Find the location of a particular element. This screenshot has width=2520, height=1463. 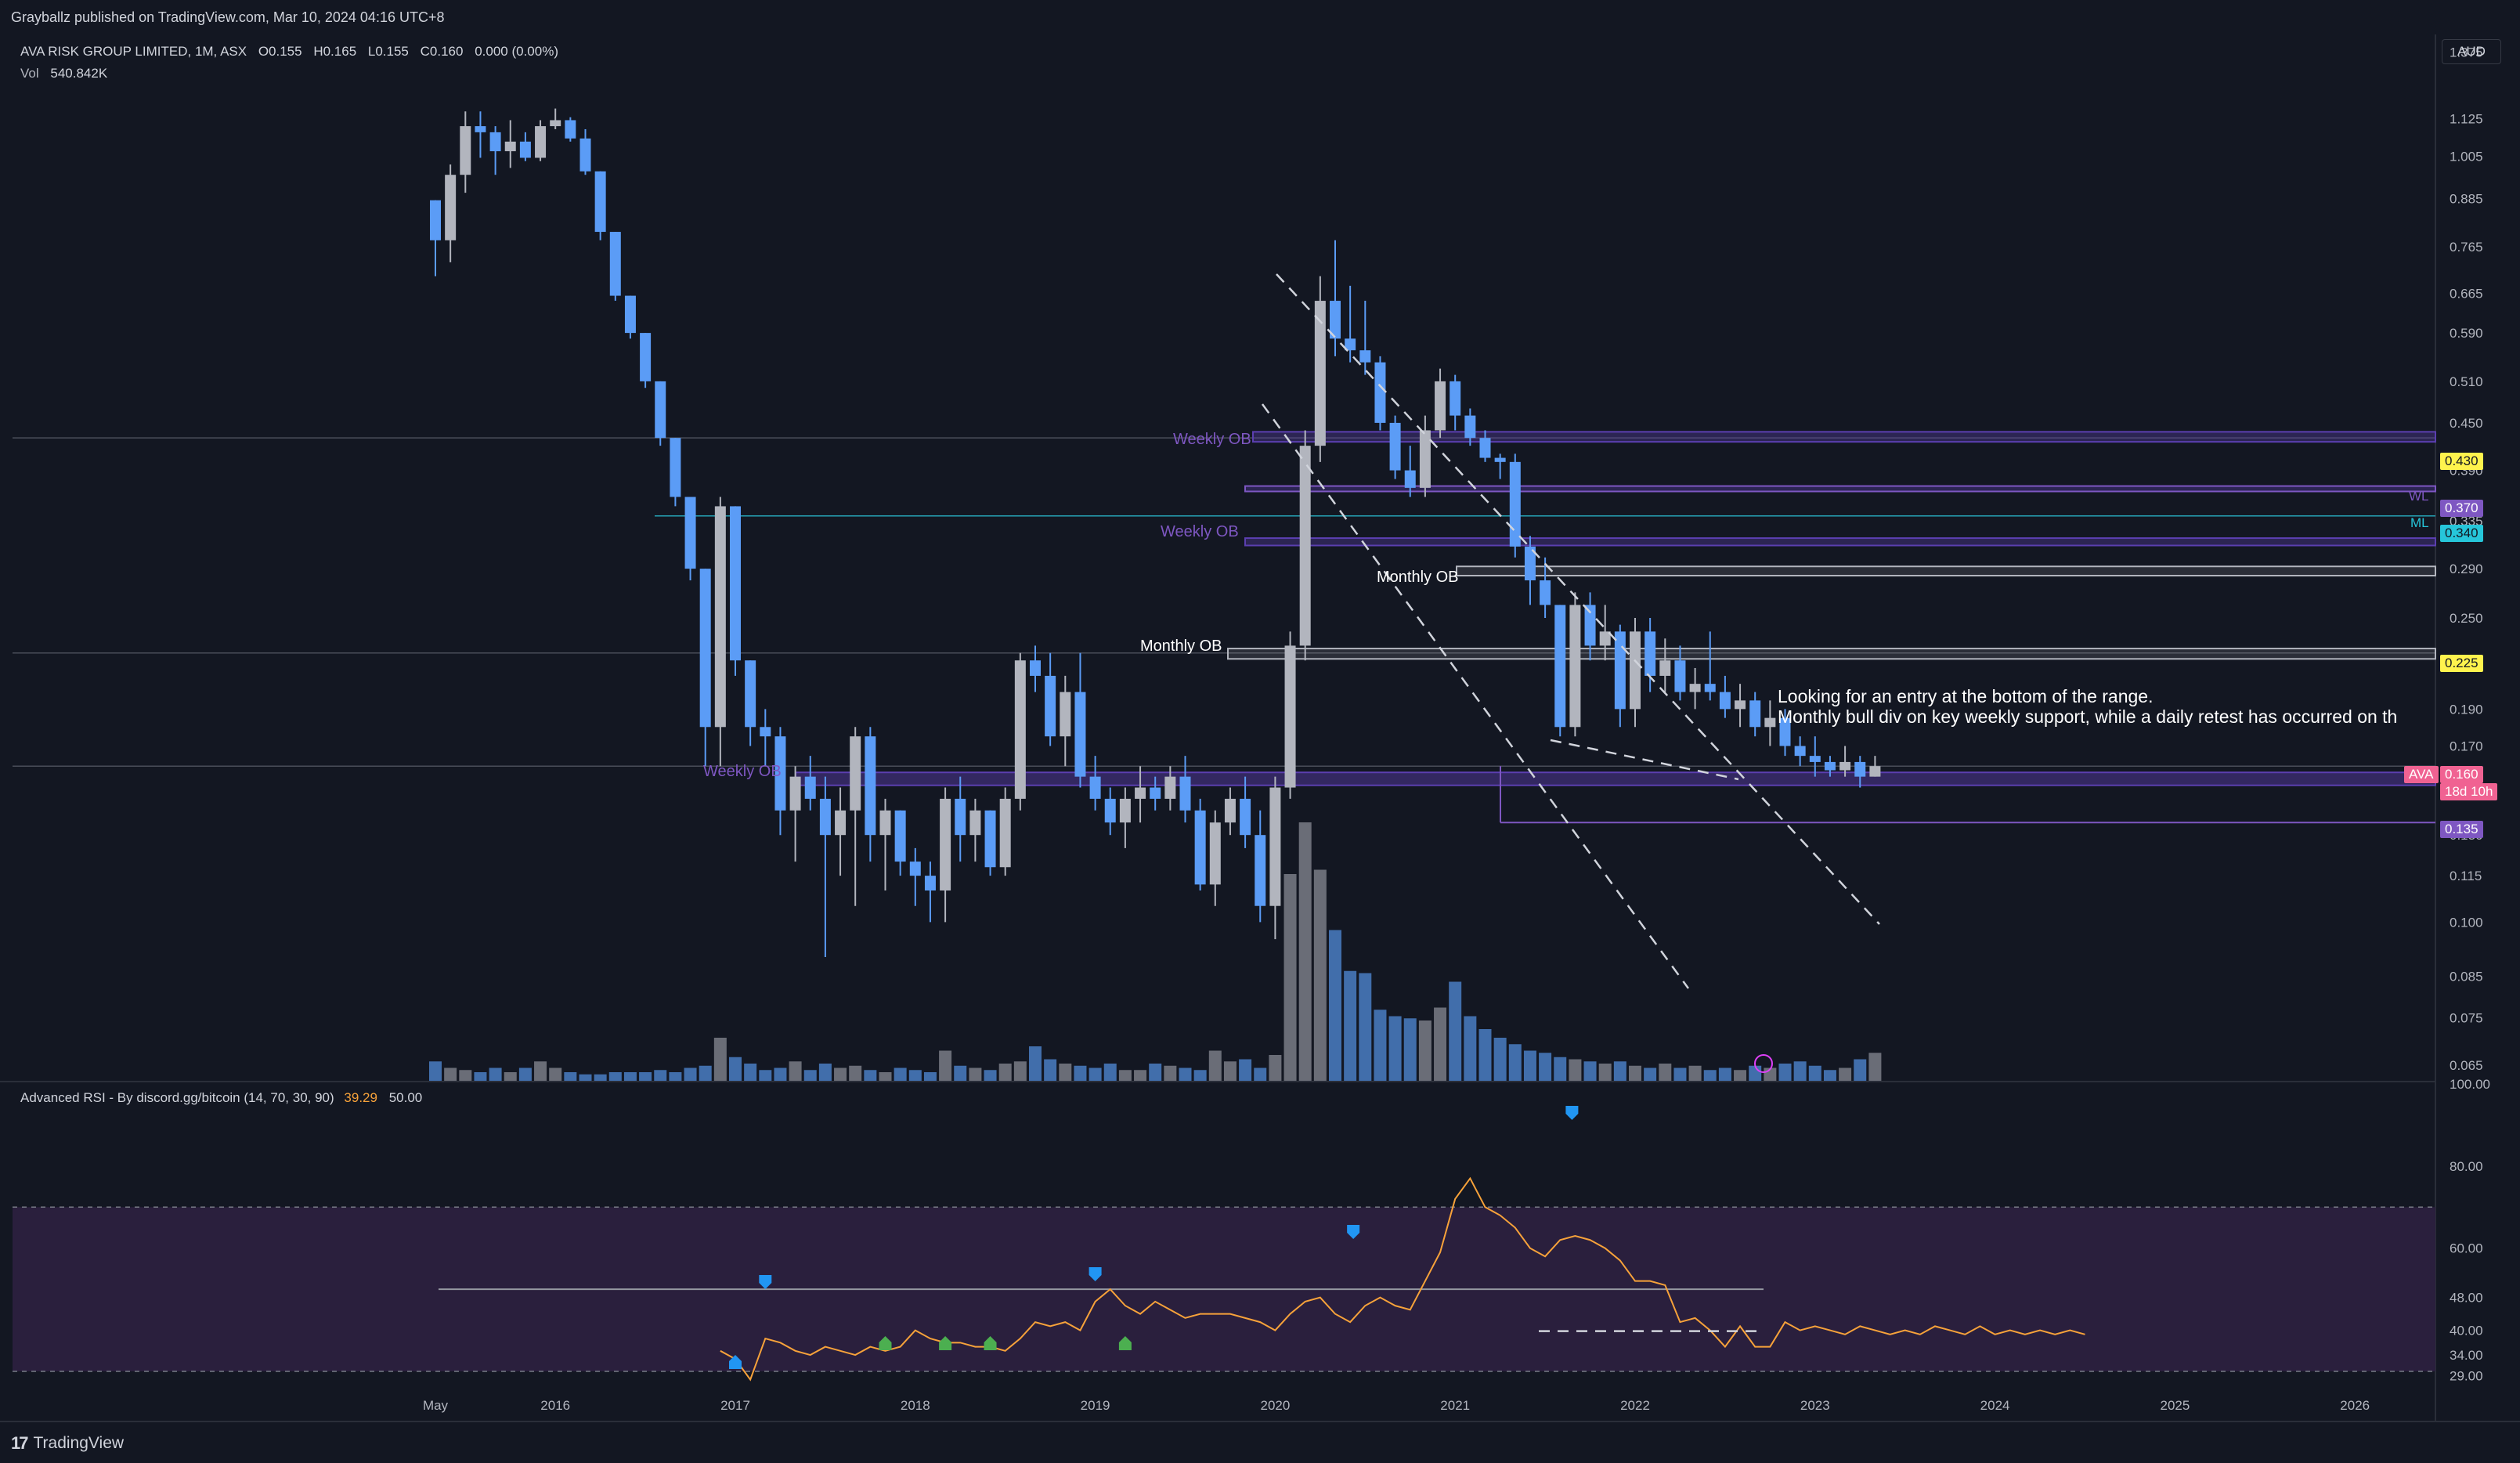

price-tick-3: 0.885 is located at coordinates (2466, 198).